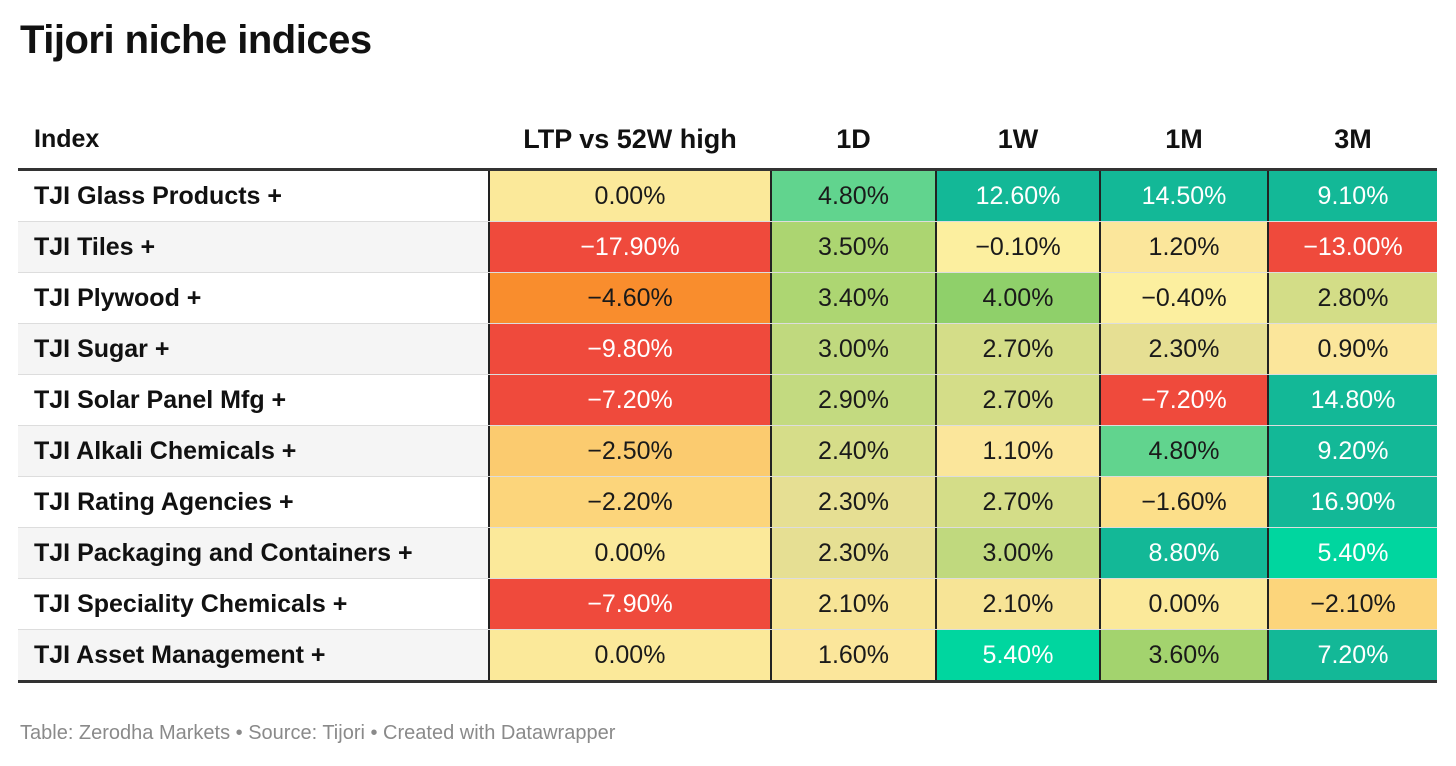 Image resolution: width=1456 pixels, height=766 pixels. I want to click on value-cell-1d: 2.10%, so click(853, 604).